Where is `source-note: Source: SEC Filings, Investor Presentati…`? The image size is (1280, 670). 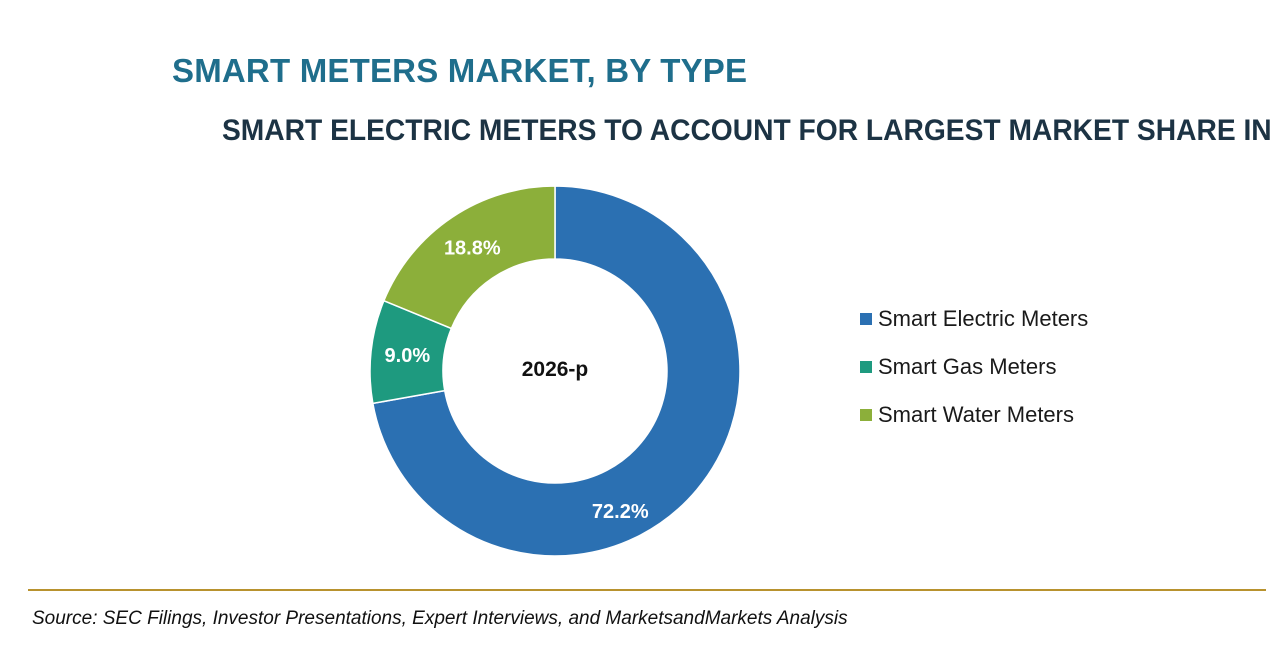
source-note: Source: SEC Filings, Investor Presentati… is located at coordinates (440, 618).